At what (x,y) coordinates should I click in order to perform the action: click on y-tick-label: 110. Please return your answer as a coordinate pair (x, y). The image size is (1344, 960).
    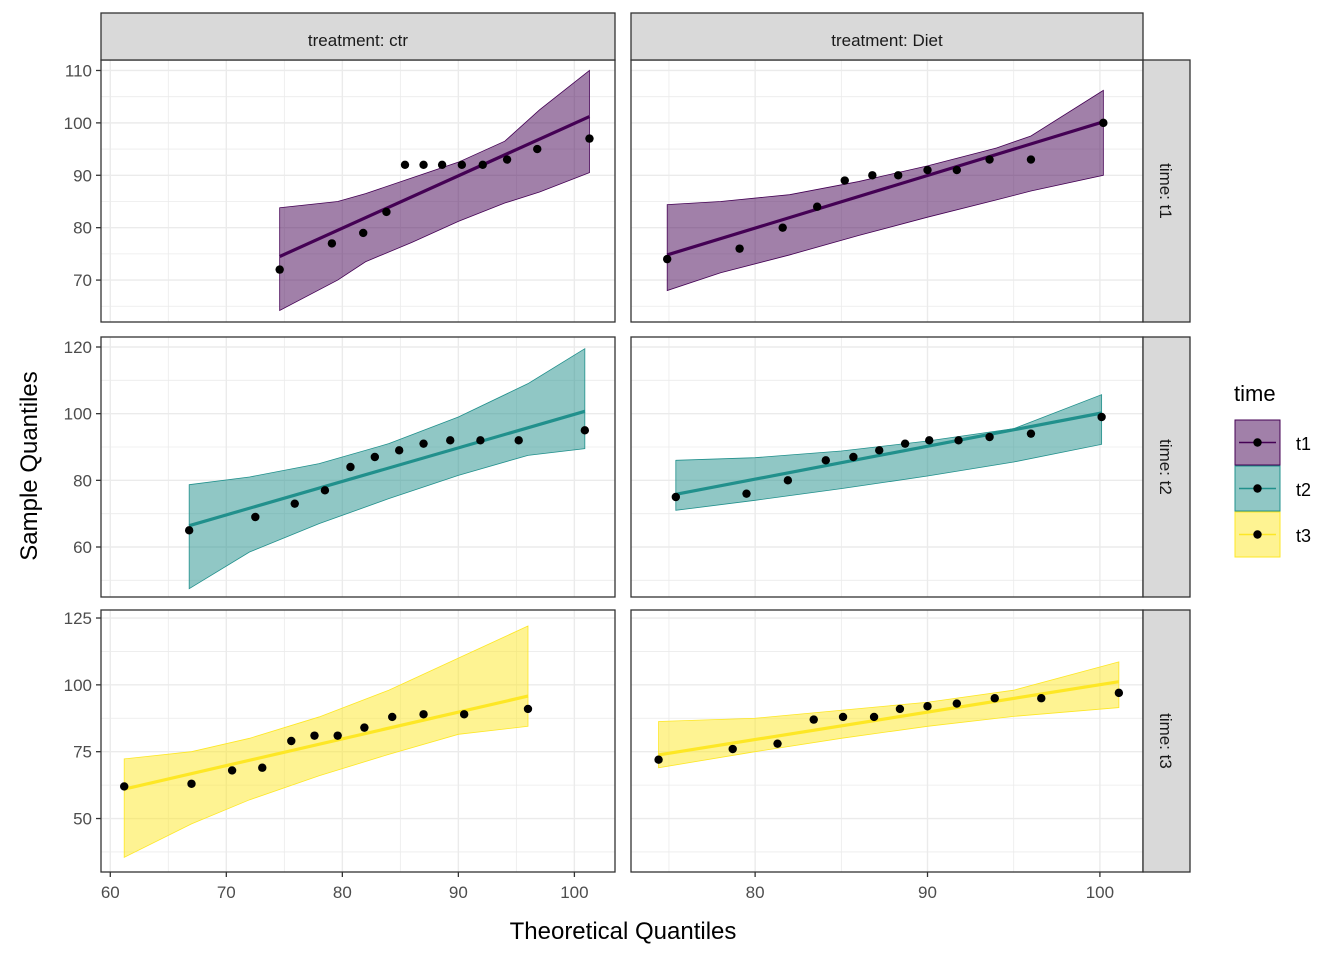
    Looking at the image, I should click on (78, 70).